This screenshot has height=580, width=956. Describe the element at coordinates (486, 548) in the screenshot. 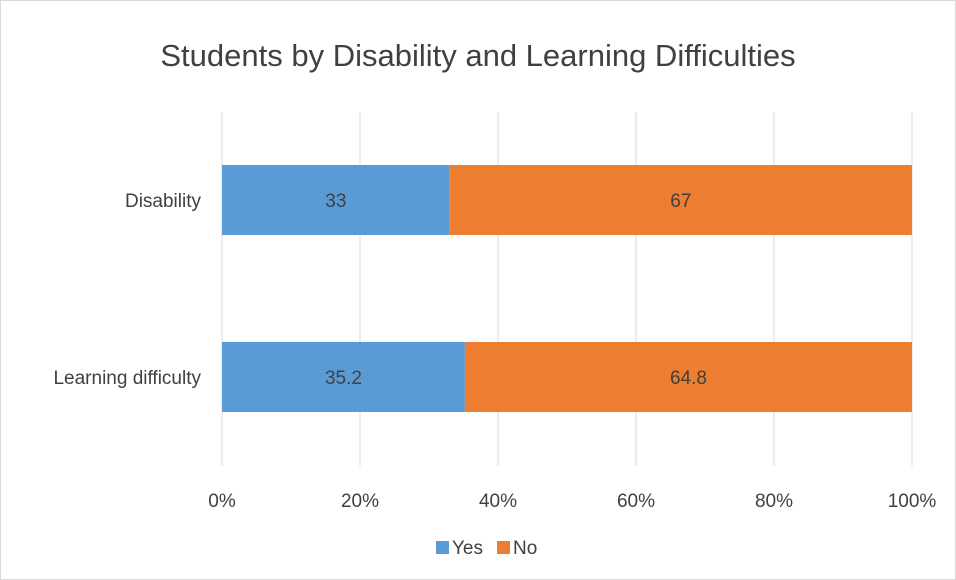

I see `legend: Yes No` at that location.